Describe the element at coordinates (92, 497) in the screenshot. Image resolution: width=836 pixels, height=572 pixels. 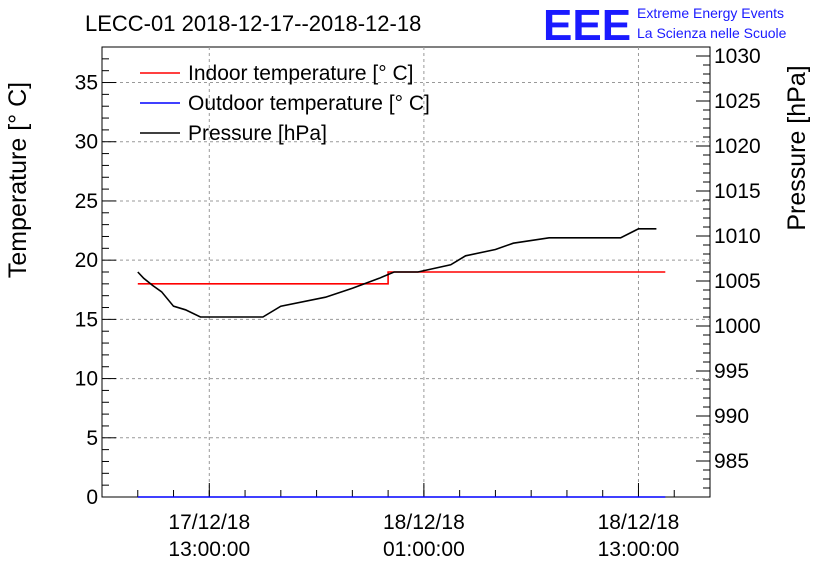
I see `y-tick-label: 0` at that location.